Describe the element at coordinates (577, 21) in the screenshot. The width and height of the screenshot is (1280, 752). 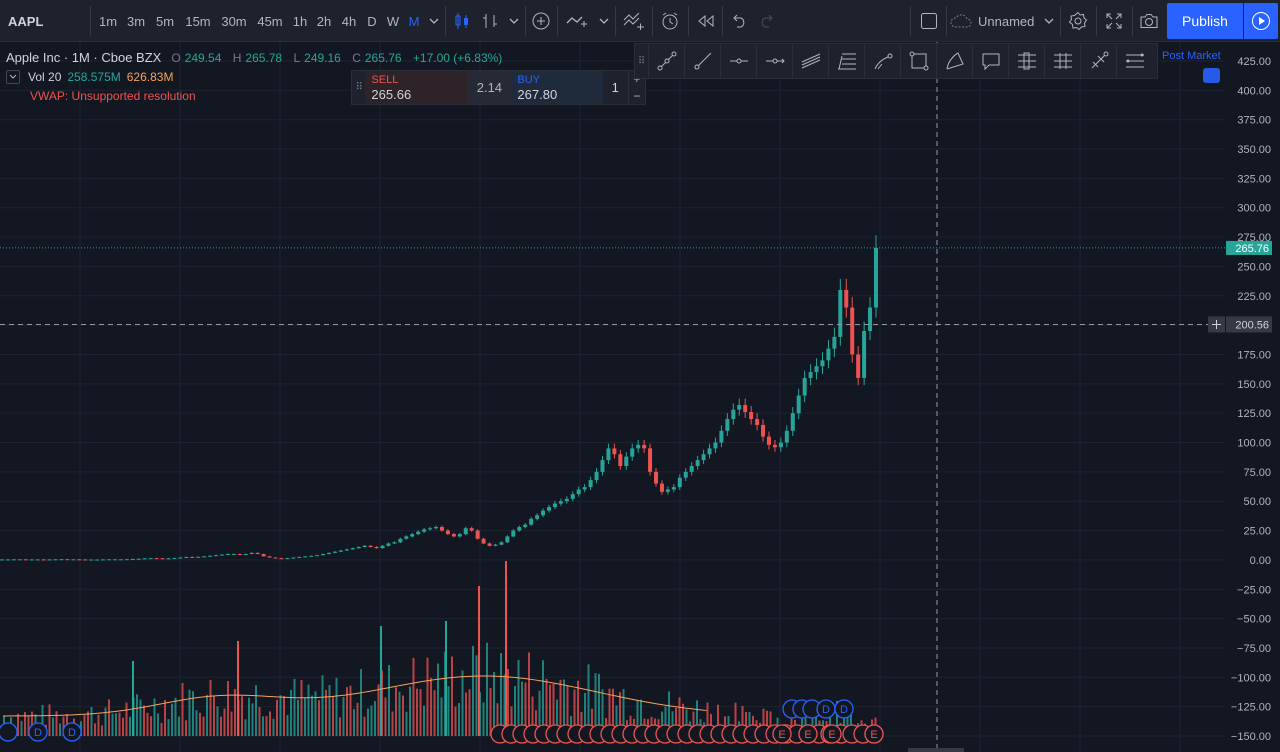
I see `indicators-icon` at that location.